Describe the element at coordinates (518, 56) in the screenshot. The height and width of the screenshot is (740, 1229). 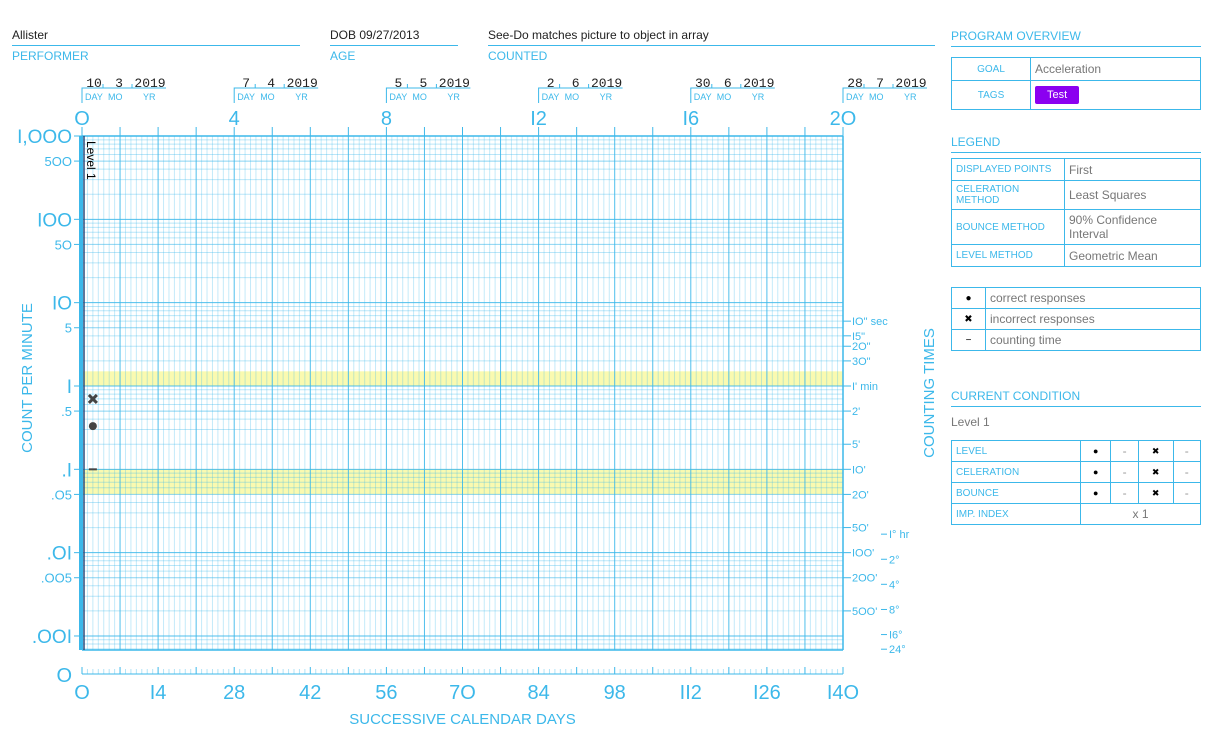
I see `counted-label: COUNTED` at that location.